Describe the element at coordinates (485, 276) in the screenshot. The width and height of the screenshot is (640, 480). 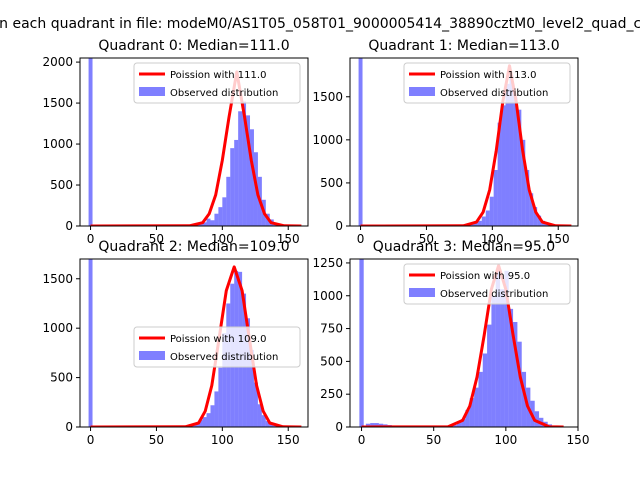
I see `legend-fit-label: Poission with 95.0` at that location.